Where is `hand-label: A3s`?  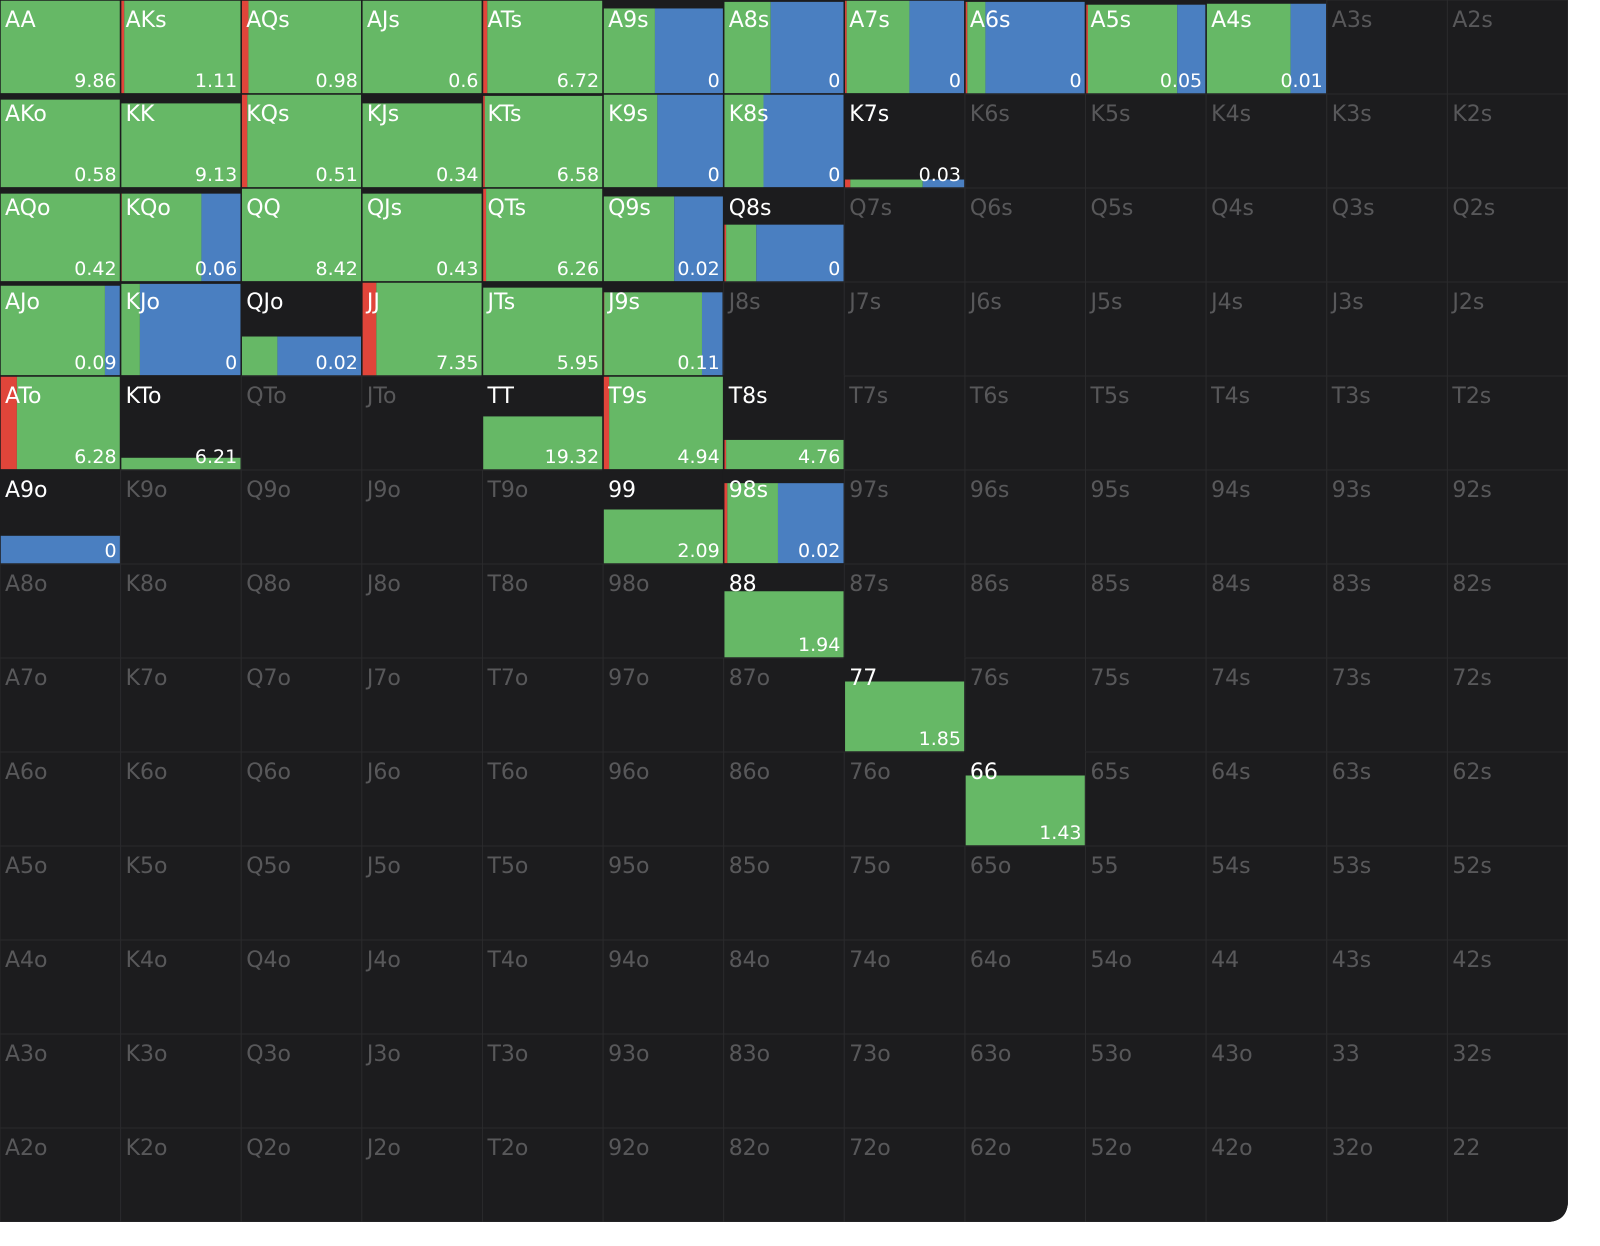 hand-label: A3s is located at coordinates (1352, 20).